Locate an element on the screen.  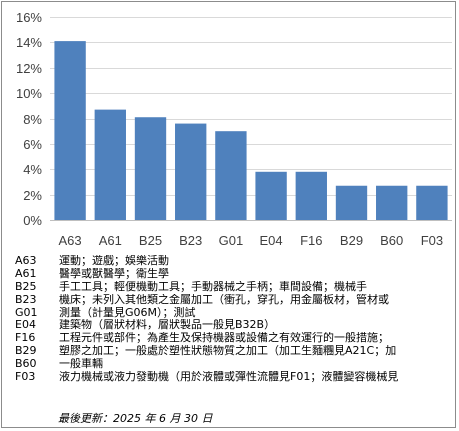
legend-description: 工程元件或部件；為產生及保持機器或設備之有效運行的一般措施； is located at coordinates (224, 338).